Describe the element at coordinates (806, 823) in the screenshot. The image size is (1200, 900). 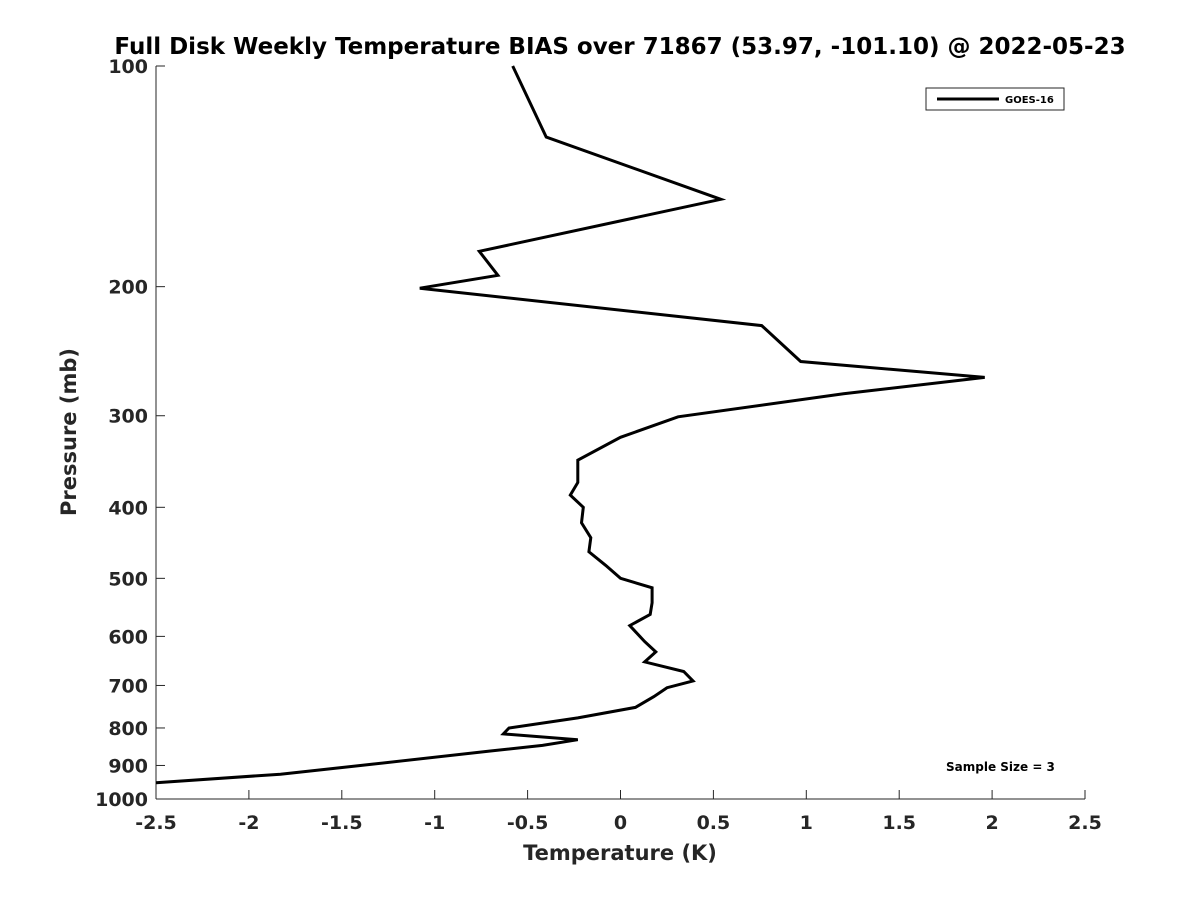
I see `x-tick-label: 1` at that location.